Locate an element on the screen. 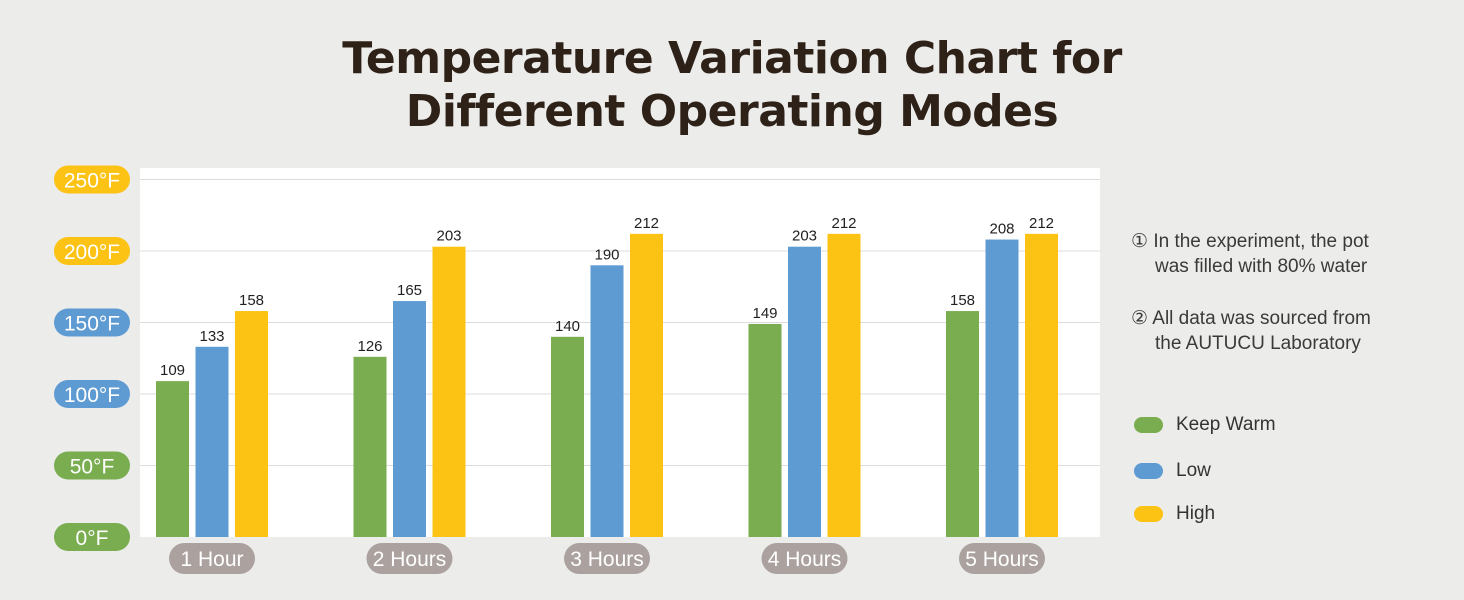  legend-item-low: Low is located at coordinates (1172, 471).